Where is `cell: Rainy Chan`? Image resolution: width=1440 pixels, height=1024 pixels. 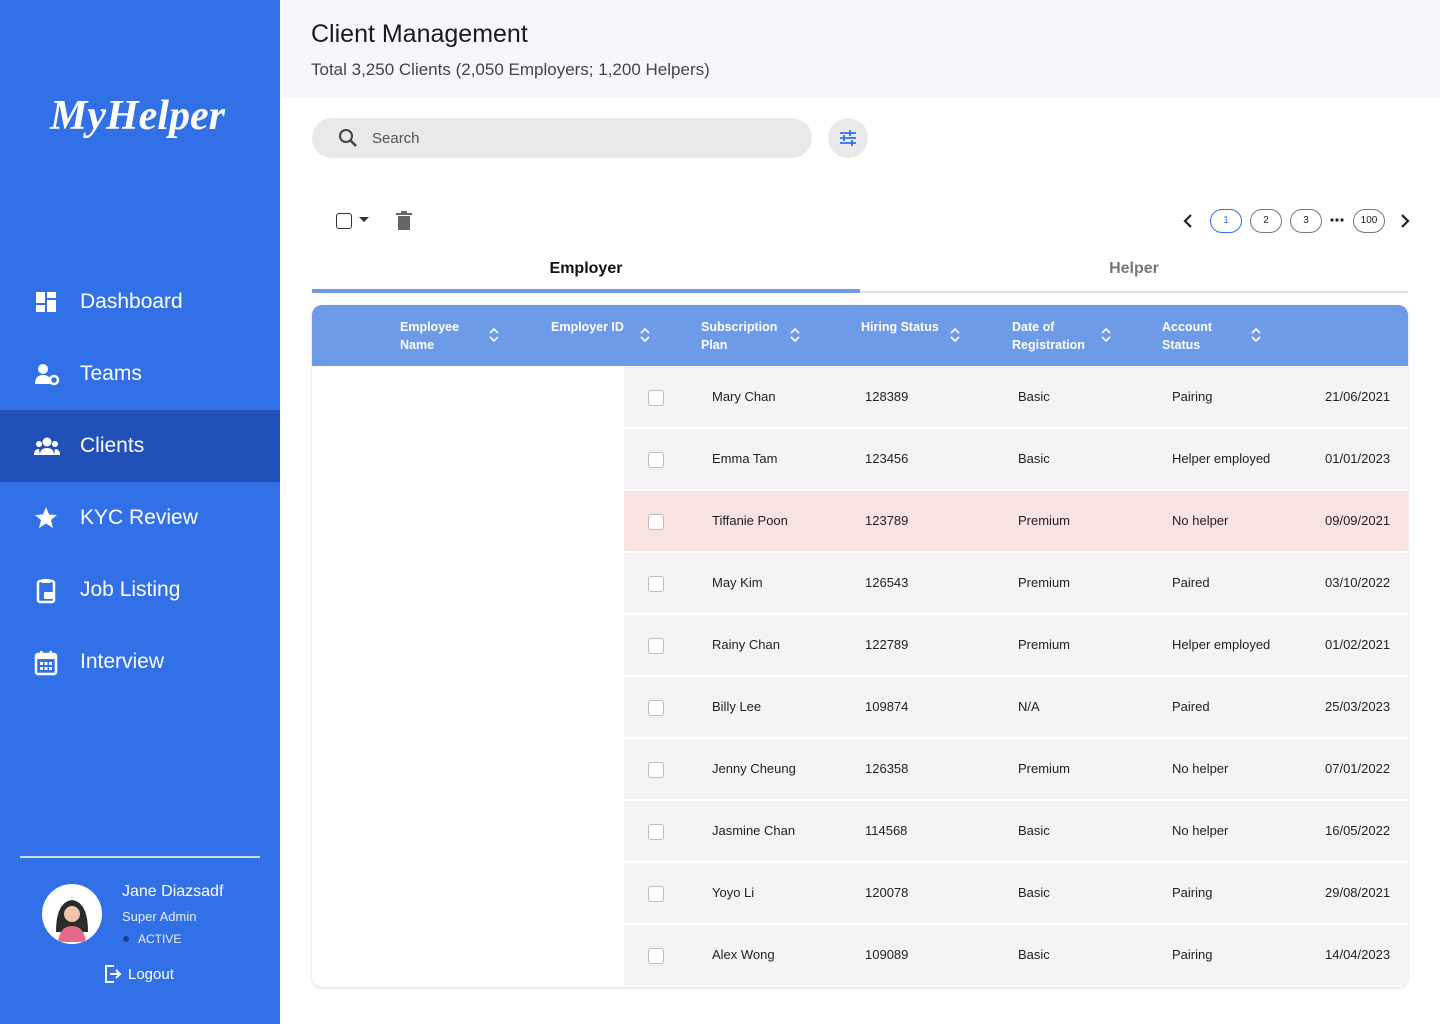
cell: Rainy Chan is located at coordinates (746, 644).